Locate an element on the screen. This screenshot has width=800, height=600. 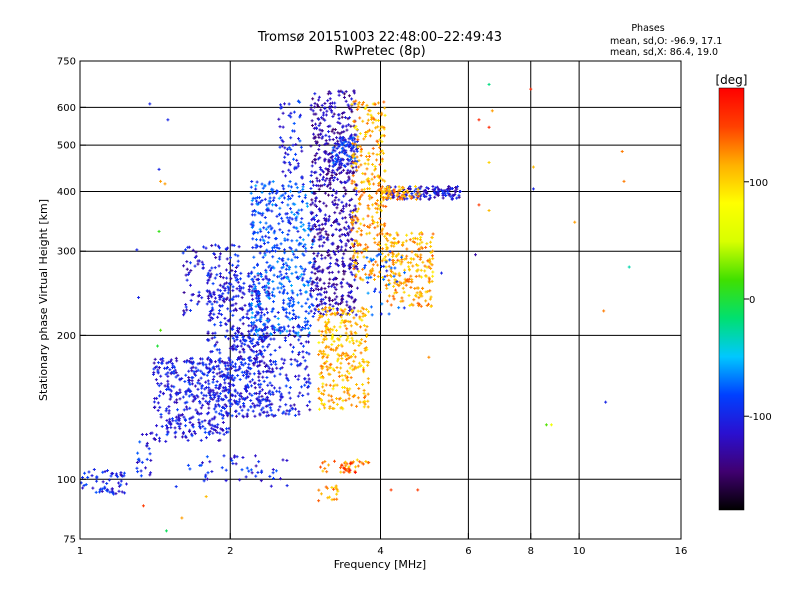
stats-x-mode: mean, sd,X: 86.4, 19.0 is located at coordinates (664, 52).